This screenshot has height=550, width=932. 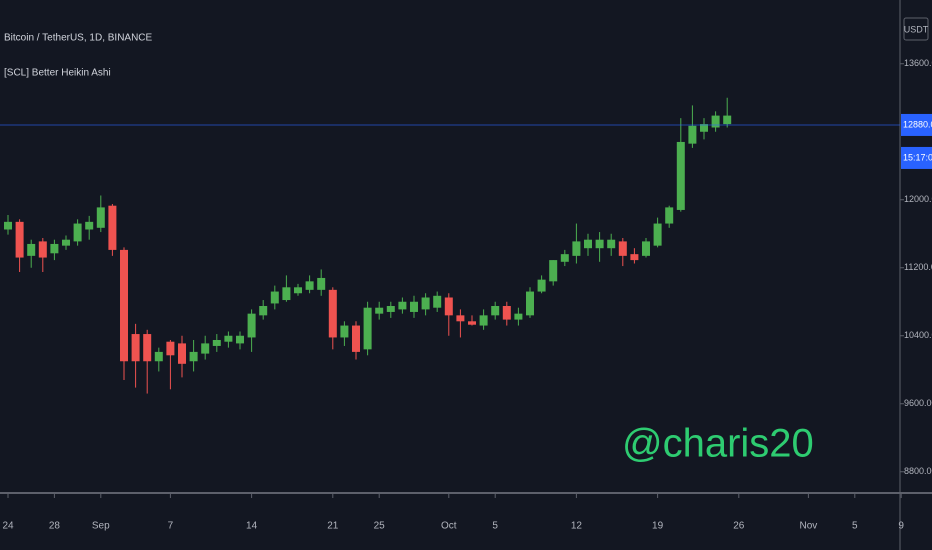 I want to click on currency-box, so click(x=916, y=29).